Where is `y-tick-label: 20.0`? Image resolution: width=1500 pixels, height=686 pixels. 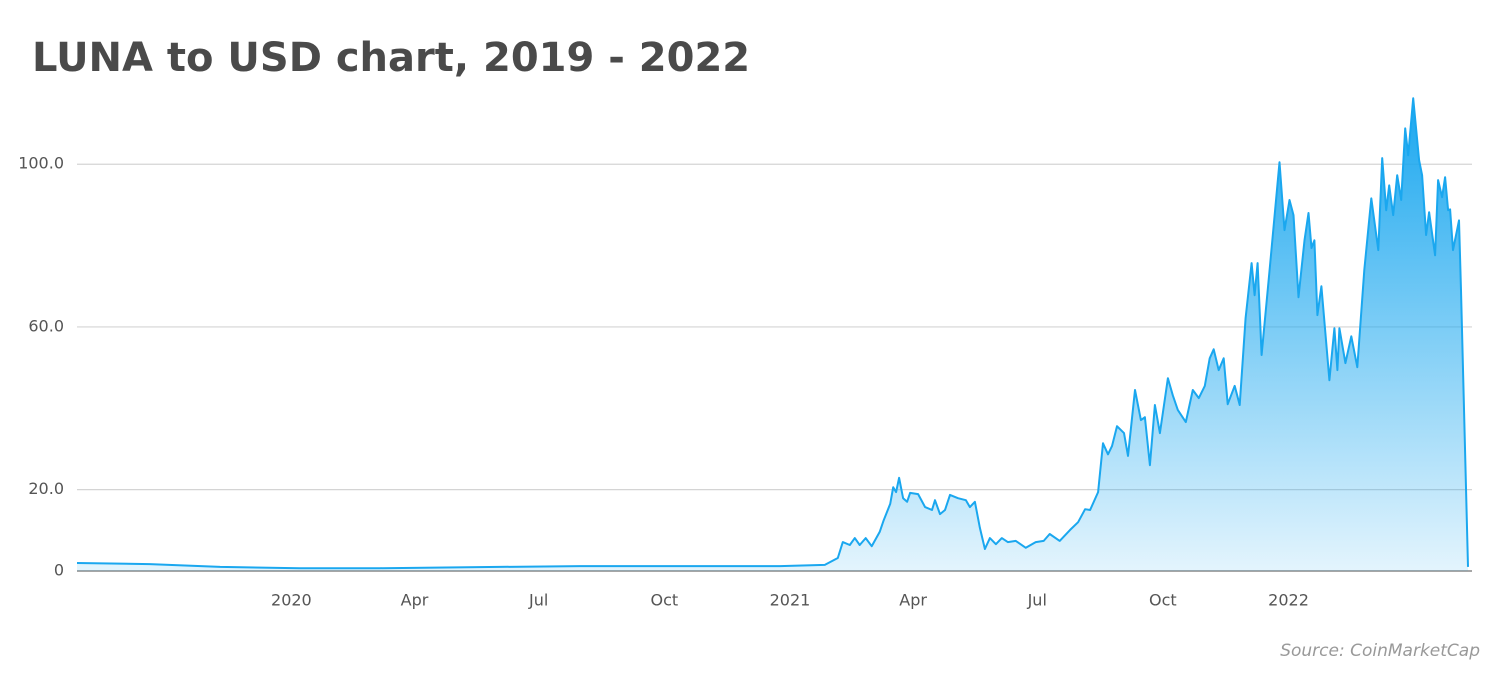 y-tick-label: 20.0 is located at coordinates (46, 488).